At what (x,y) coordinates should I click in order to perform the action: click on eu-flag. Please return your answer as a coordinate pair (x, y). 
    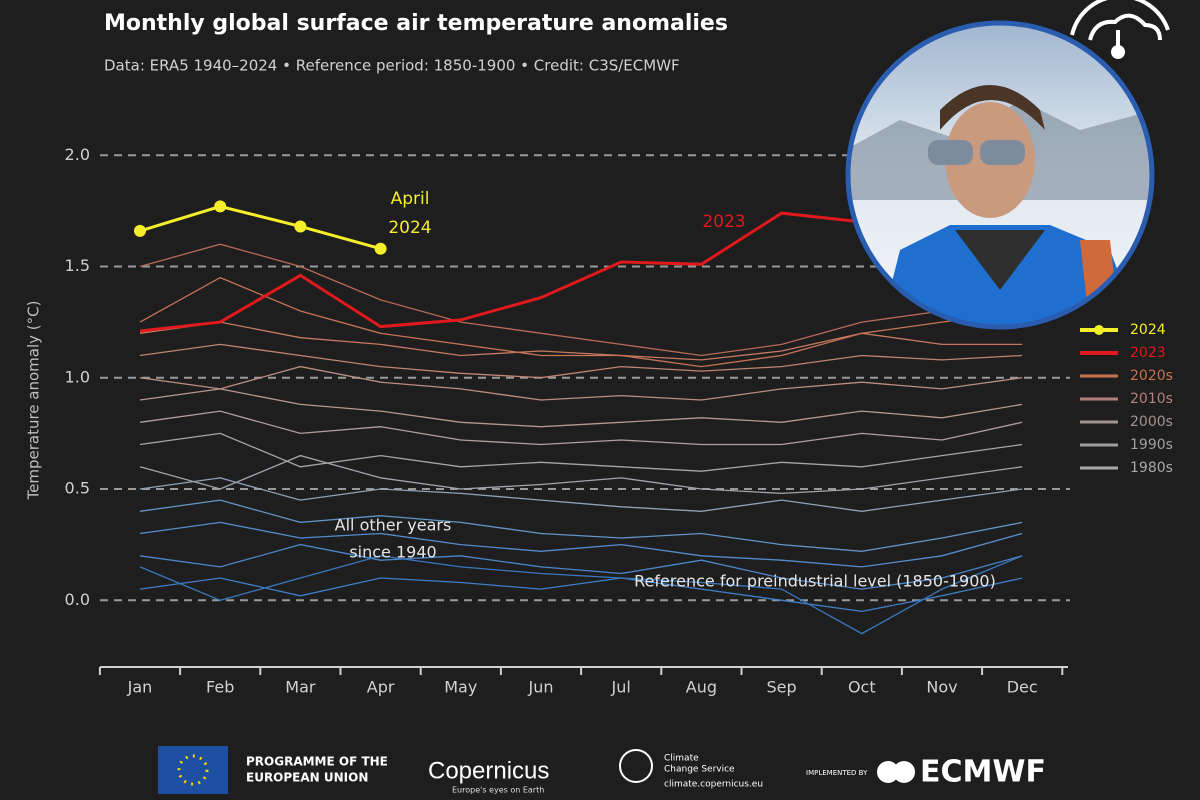
    Looking at the image, I should click on (193, 770).